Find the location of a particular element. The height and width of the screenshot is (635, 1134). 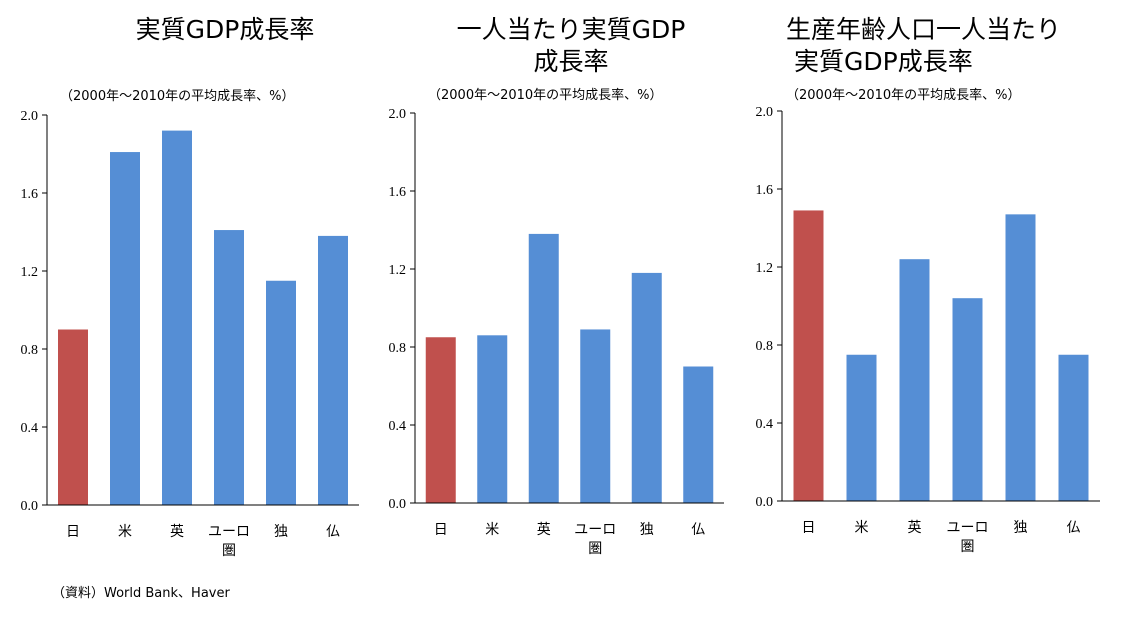

chart-title-line-1: 実質GDP成長率 is located at coordinates (225, 29).